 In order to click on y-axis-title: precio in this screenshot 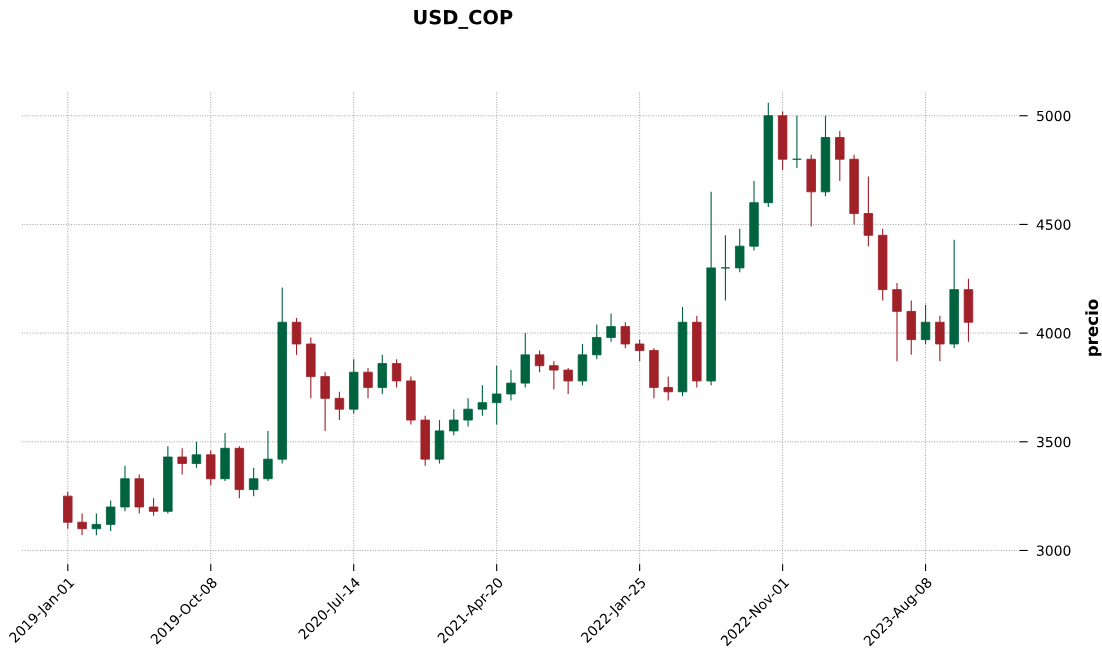, I will do `click(1093, 327)`.